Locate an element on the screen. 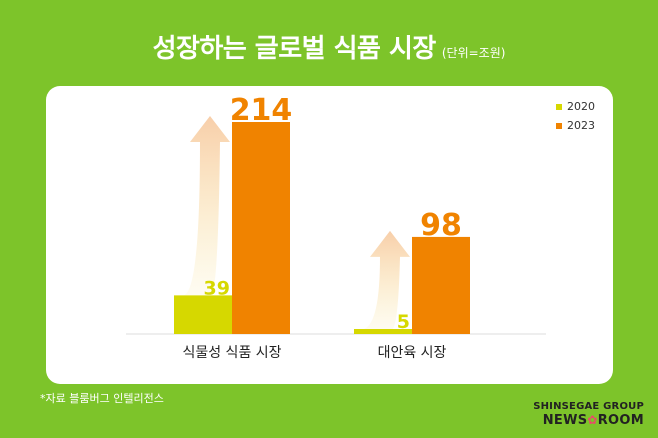 Image resolution: width=658 pixels, height=438 pixels. legend-swatch-2023 is located at coordinates (559, 125).